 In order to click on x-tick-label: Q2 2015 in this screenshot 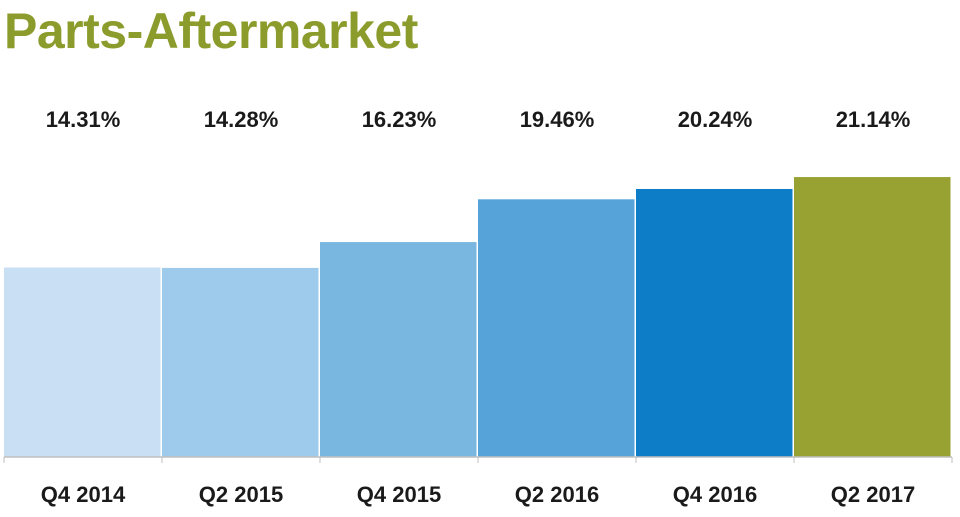, I will do `click(241, 494)`.